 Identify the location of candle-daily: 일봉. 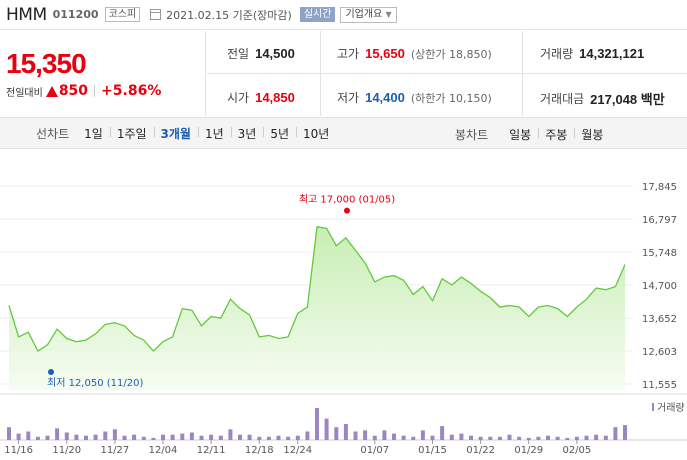
(520, 135).